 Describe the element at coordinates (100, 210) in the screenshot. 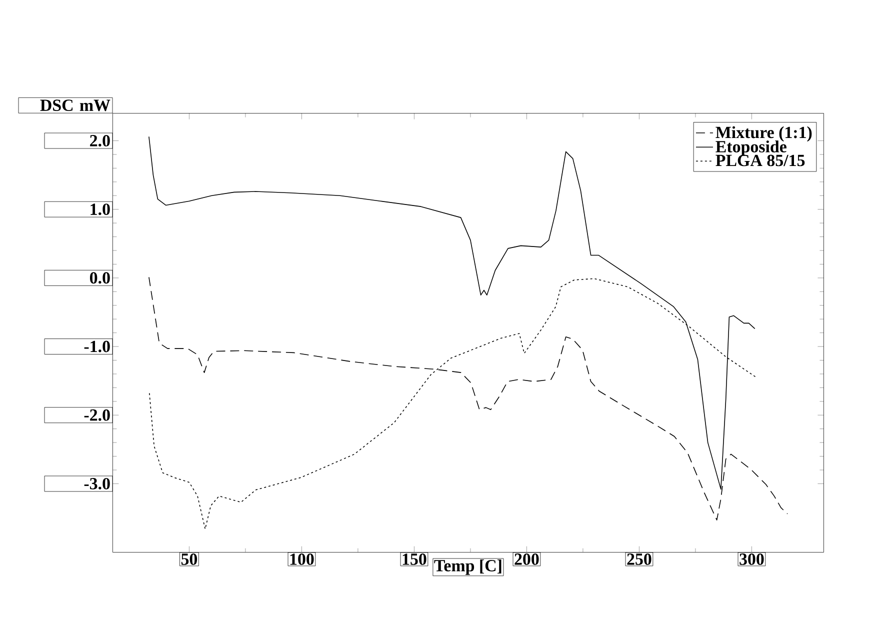

I see `y-tick-label: 1.0` at that location.